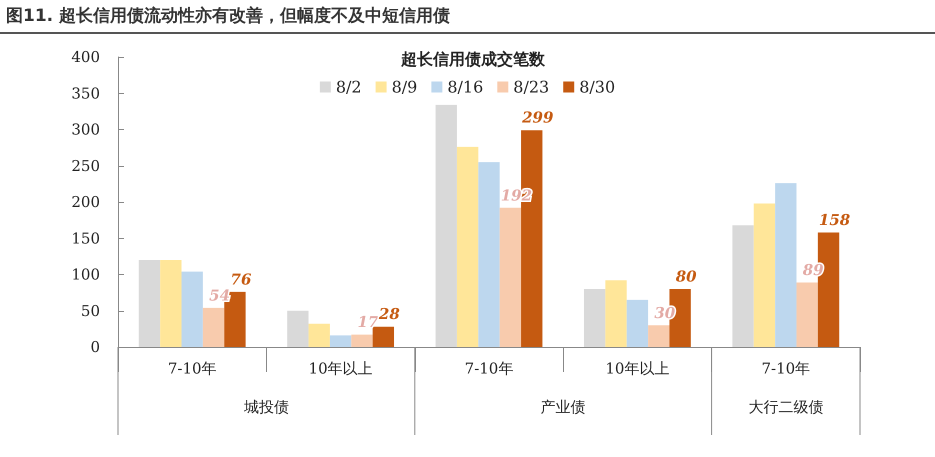 The width and height of the screenshot is (935, 457). Describe the element at coordinates (228, 16) in the screenshot. I see `chart-title: 图11. 超长信用债流动性亦有改善，但幅度不及中短信用债` at that location.